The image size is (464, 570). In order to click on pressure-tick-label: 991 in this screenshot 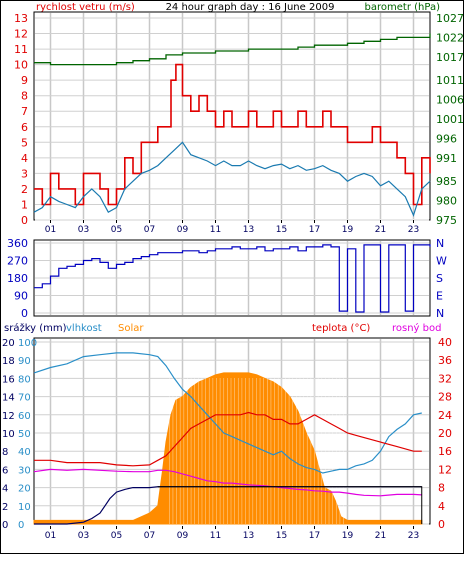, I will do `click(446, 158)`.